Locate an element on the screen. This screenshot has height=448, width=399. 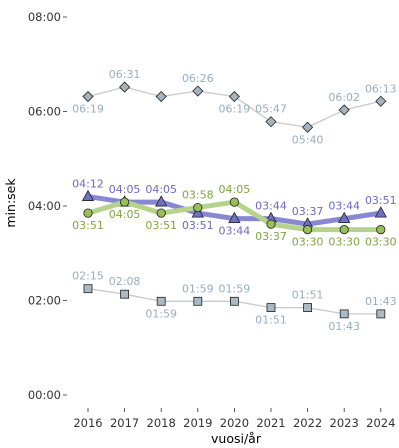
x-axis: 2016 2017 2018 2019 2020 2021 2022 2023 2024 is located at coordinates (234, 419).